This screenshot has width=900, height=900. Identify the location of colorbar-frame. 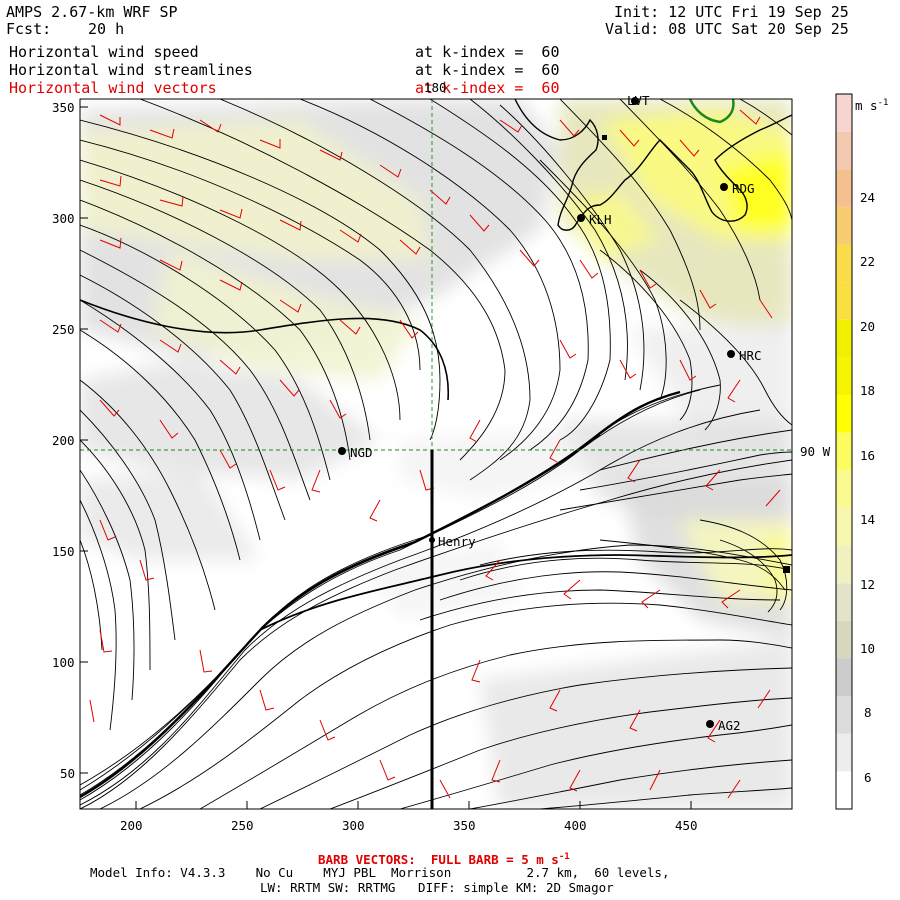
(844, 451).